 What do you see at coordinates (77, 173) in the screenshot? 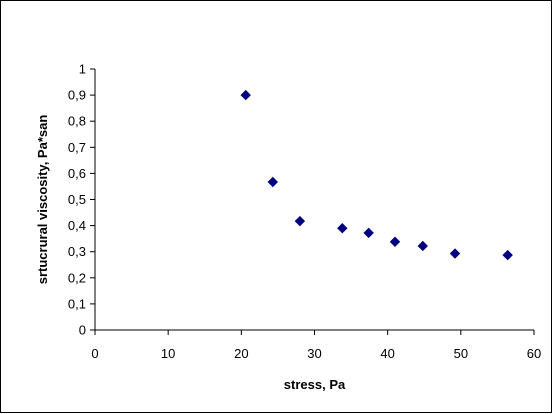
I see `y-tick-label: 0,6` at bounding box center [77, 173].